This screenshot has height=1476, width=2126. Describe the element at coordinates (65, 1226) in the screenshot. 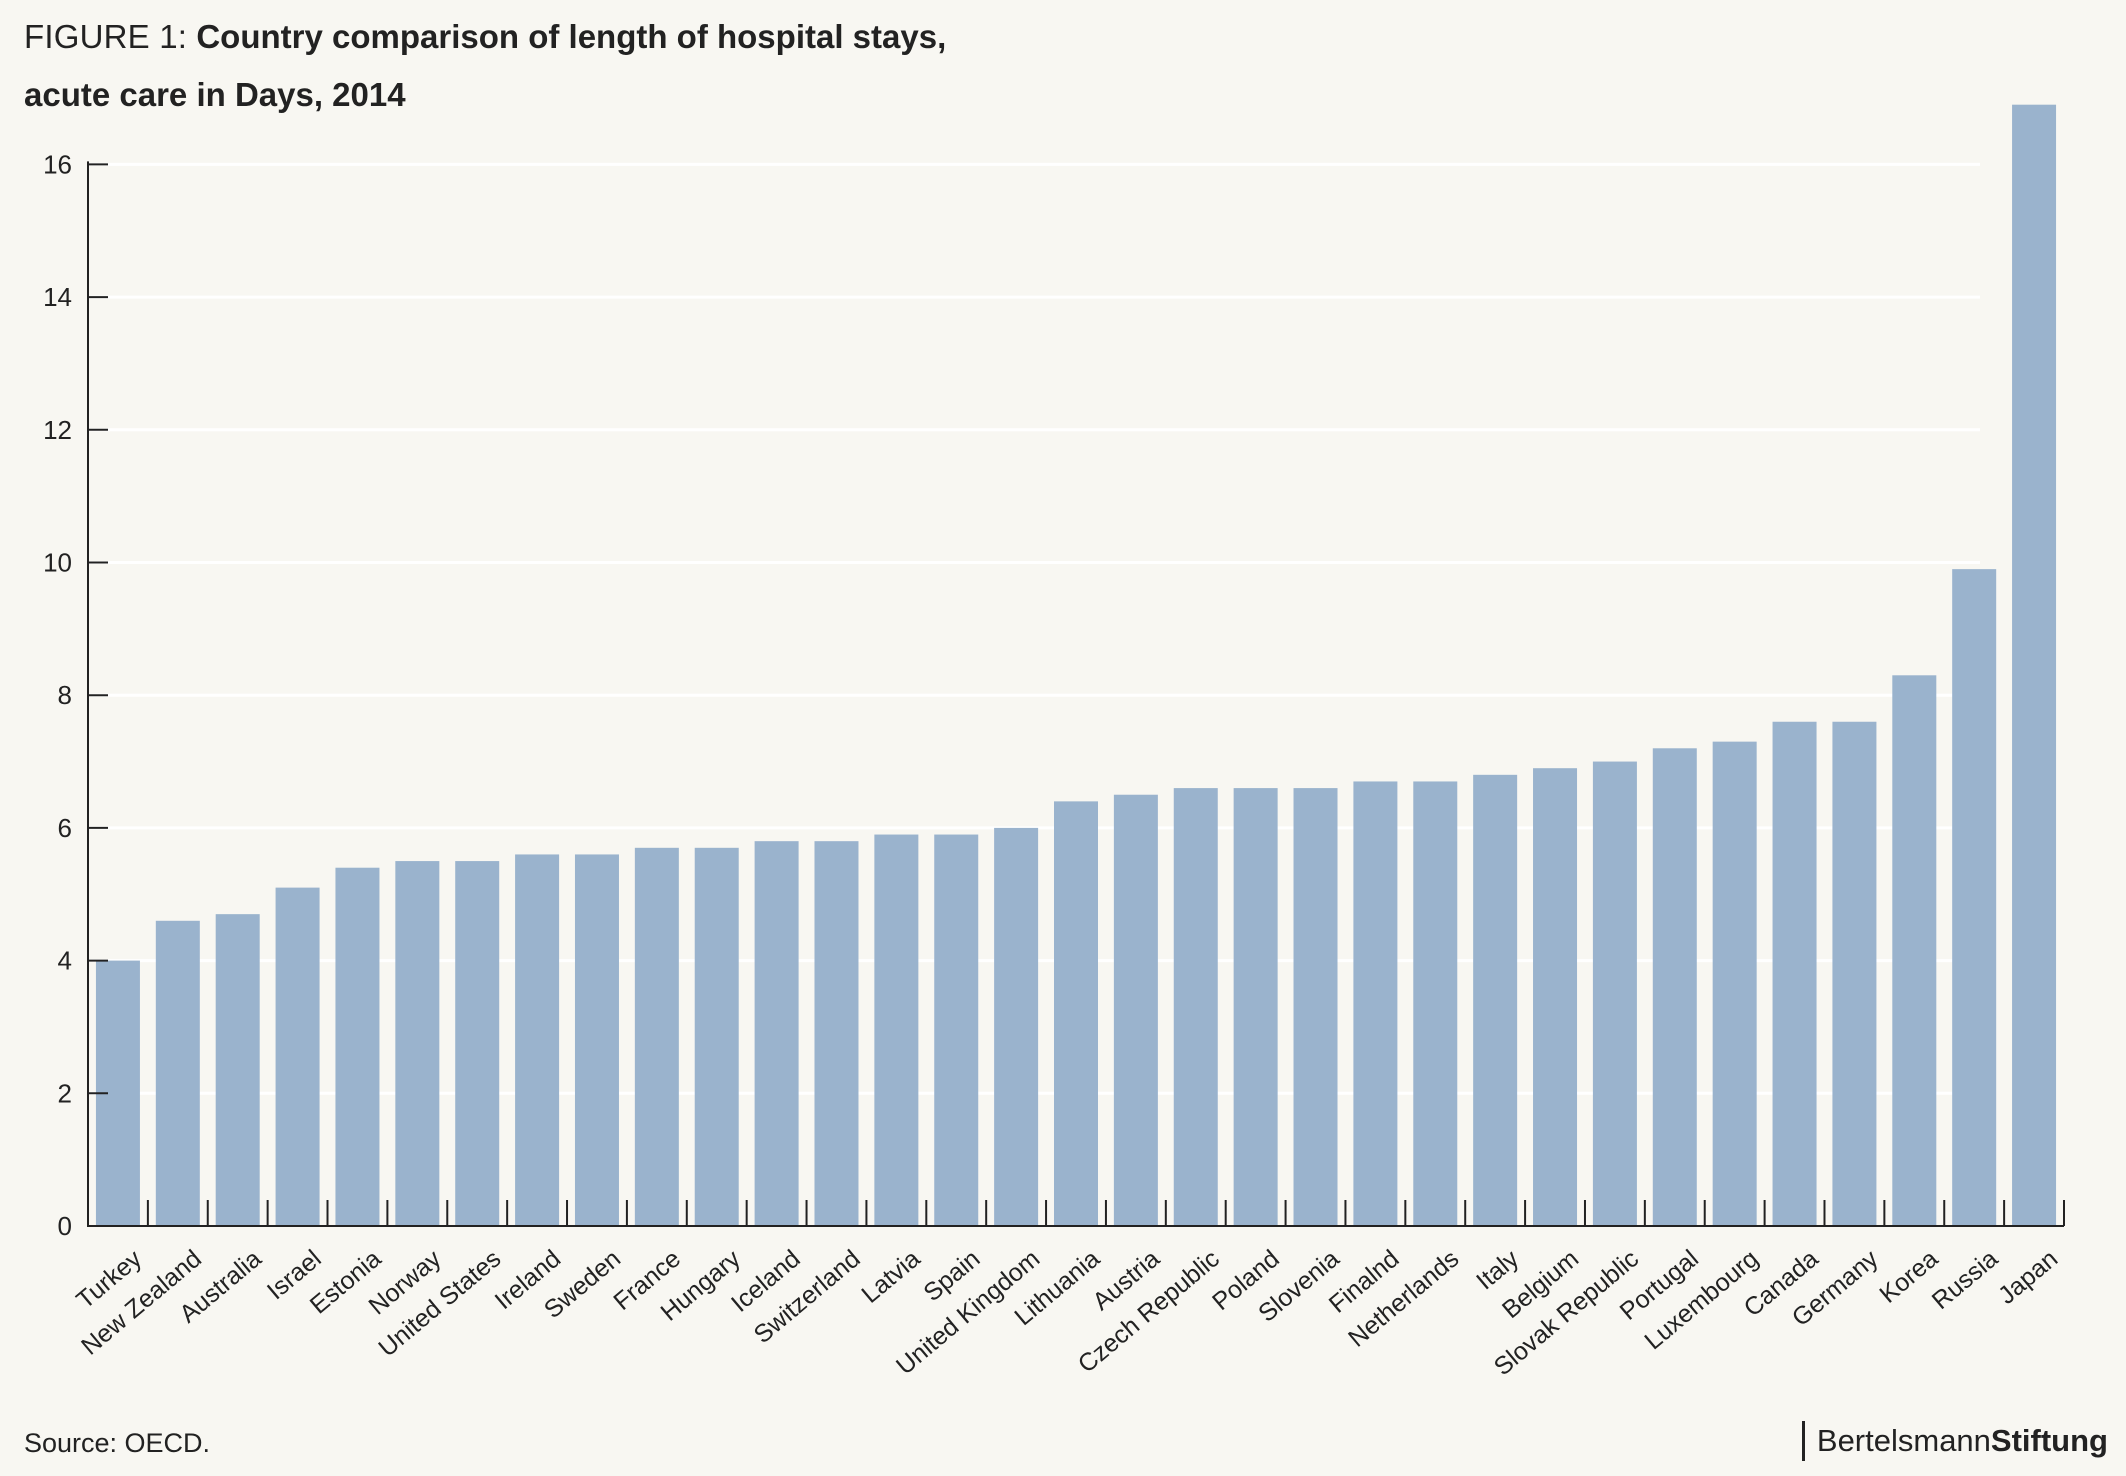

I see `y-tick-label: 0` at that location.